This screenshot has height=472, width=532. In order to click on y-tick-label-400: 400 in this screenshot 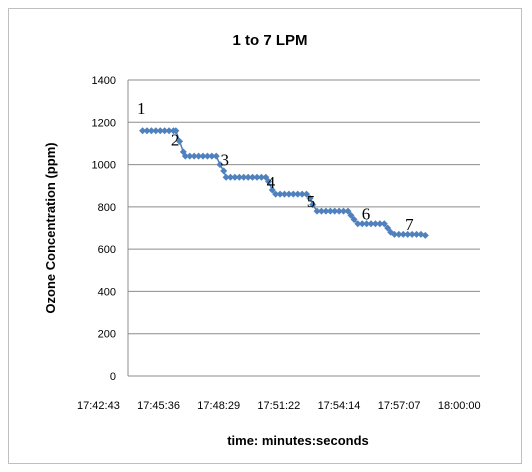, I will do `click(107, 292)`.